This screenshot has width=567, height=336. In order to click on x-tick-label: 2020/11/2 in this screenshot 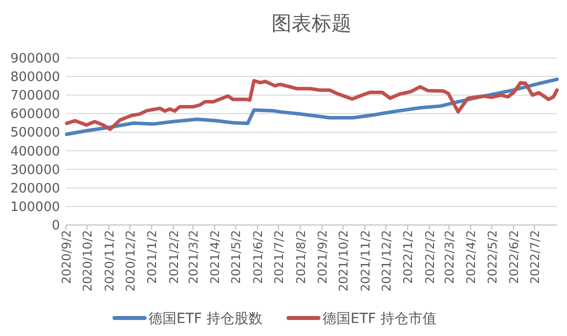, I will do `click(109, 261)`.